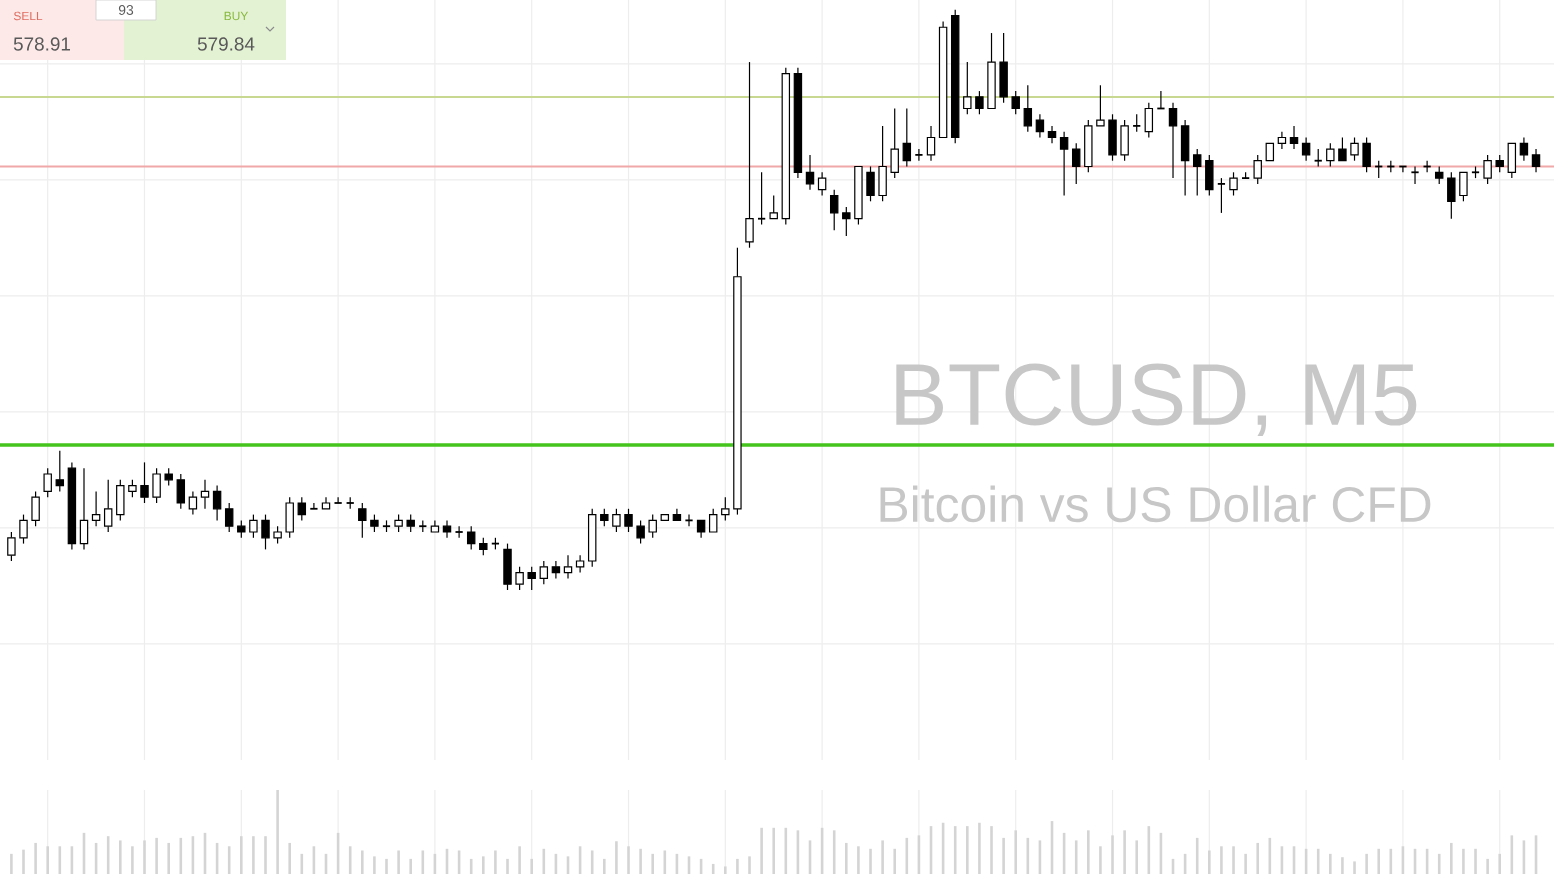 This screenshot has width=1554, height=874. What do you see at coordinates (1156, 399) in the screenshot?
I see `text: BTCUSD, M5` at bounding box center [1156, 399].